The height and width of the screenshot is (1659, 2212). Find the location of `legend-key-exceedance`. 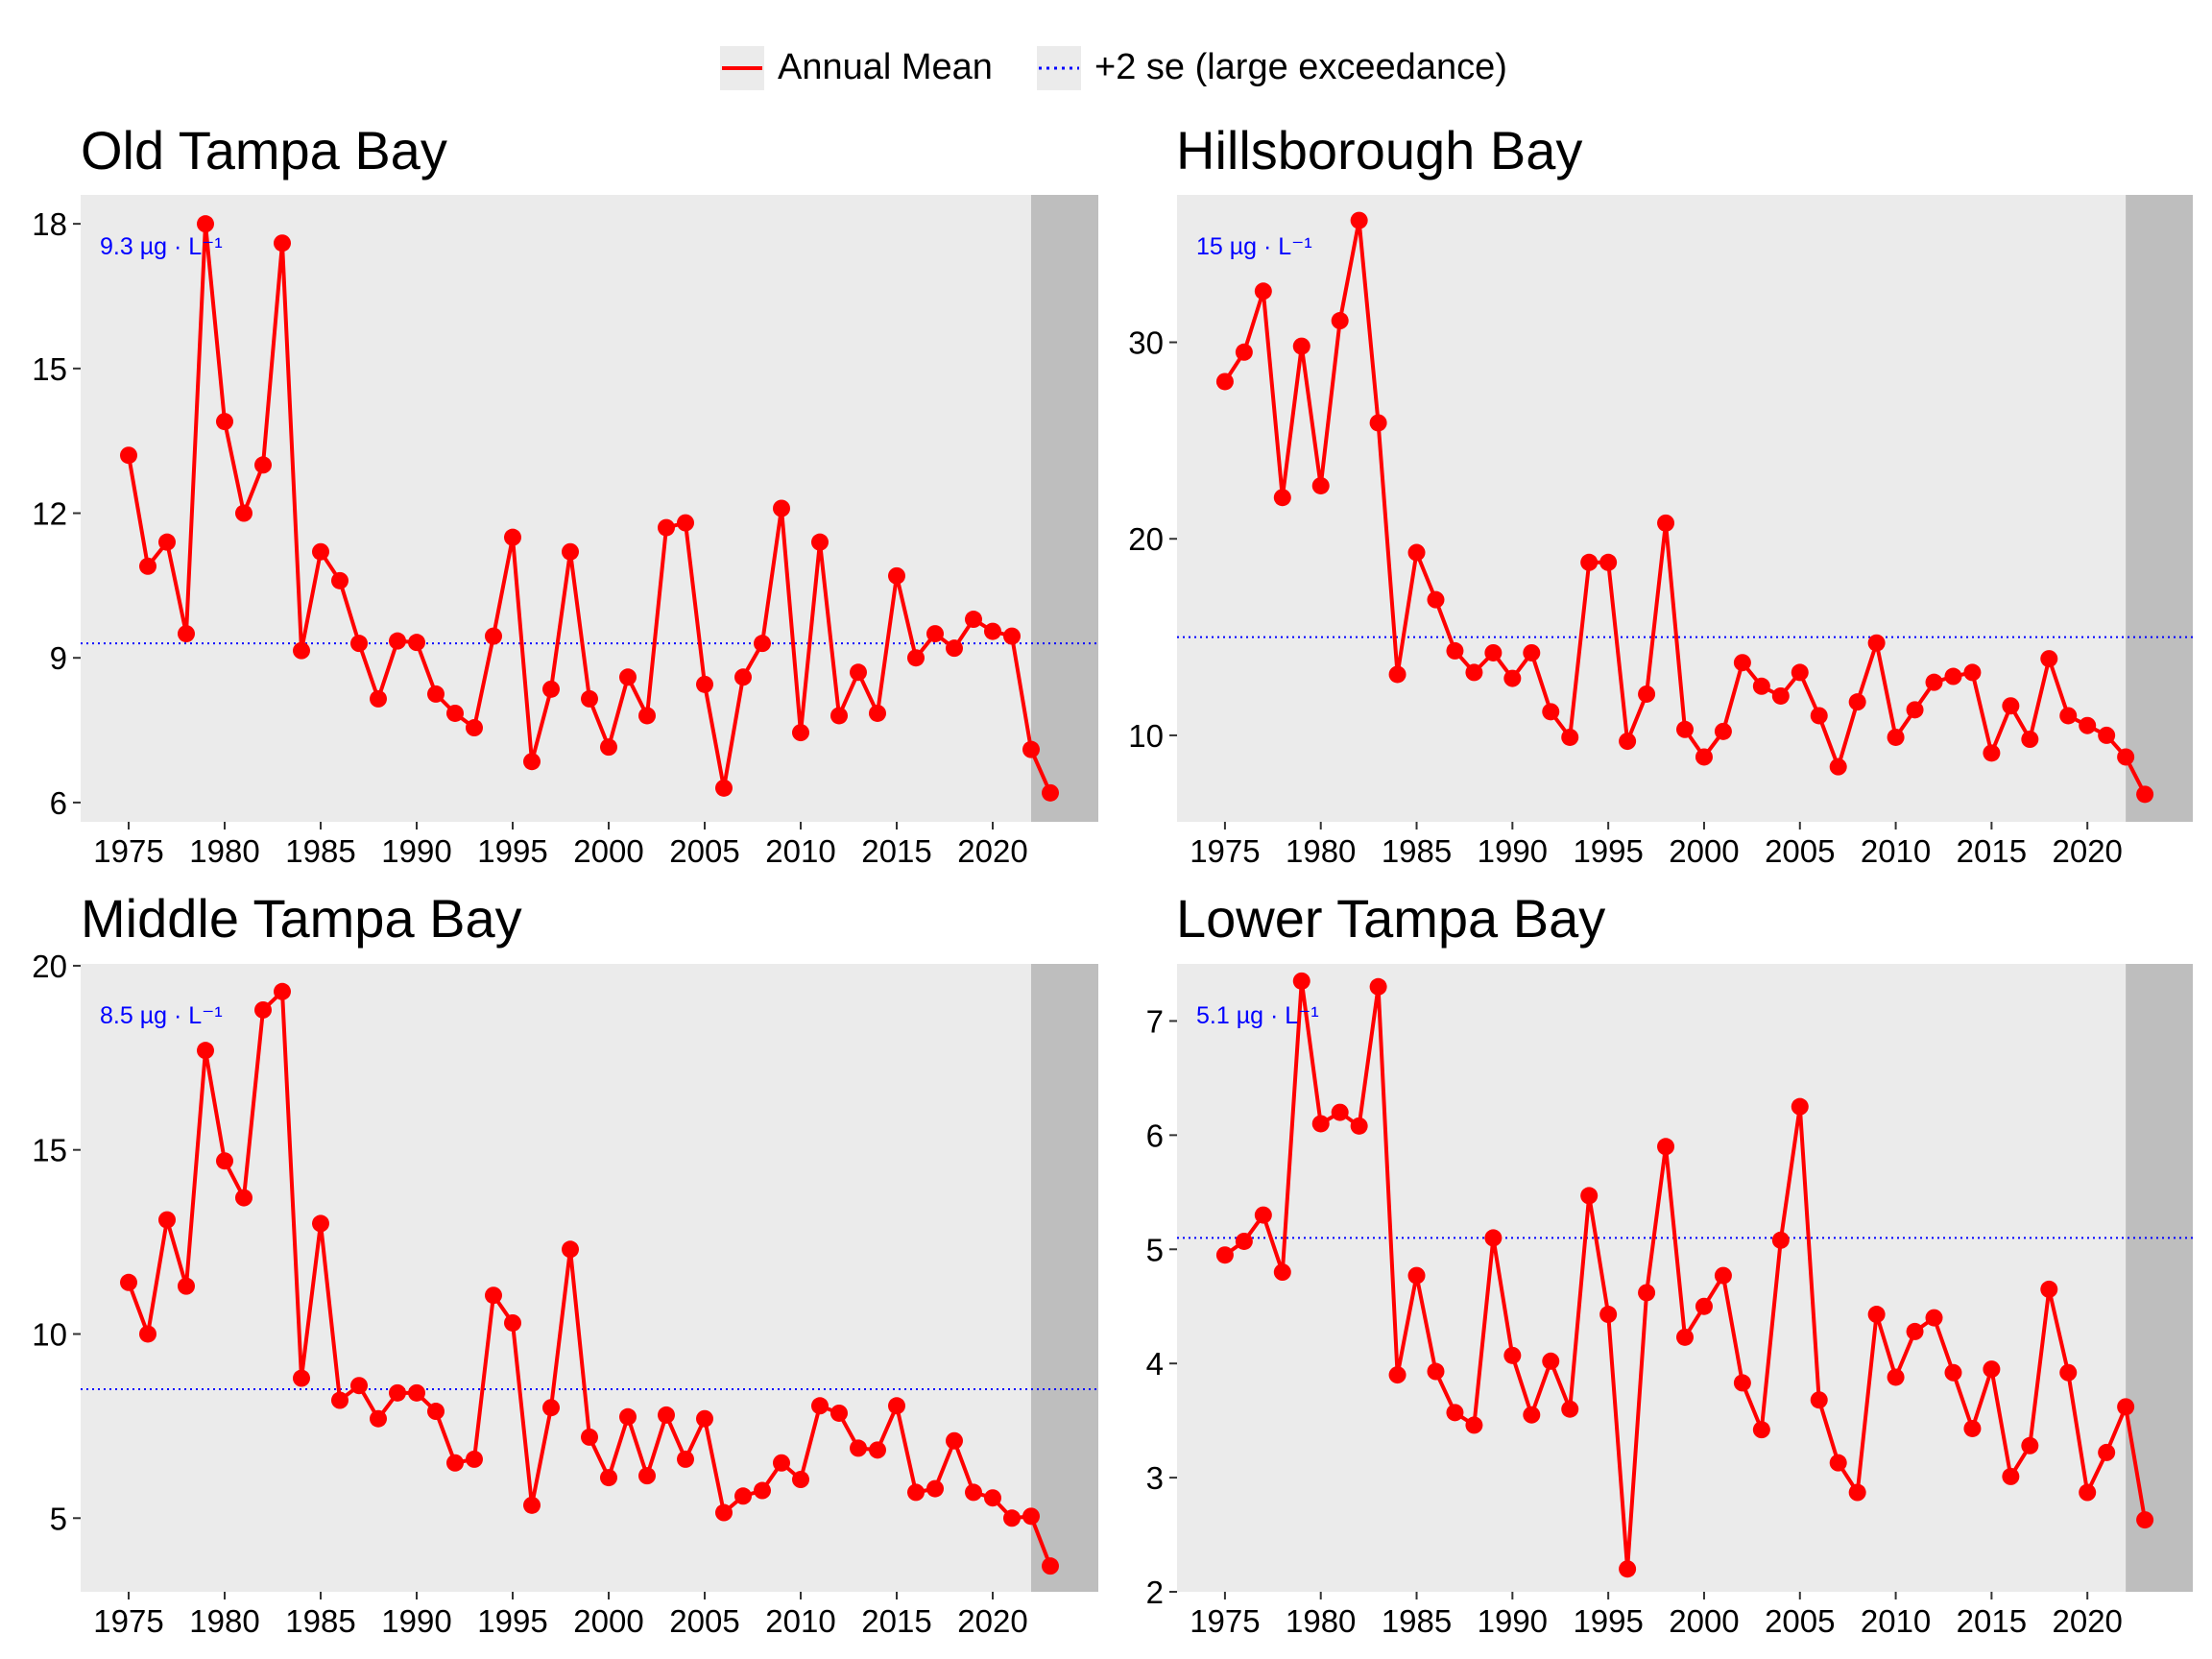

legend-key-exceedance is located at coordinates (1059, 68).